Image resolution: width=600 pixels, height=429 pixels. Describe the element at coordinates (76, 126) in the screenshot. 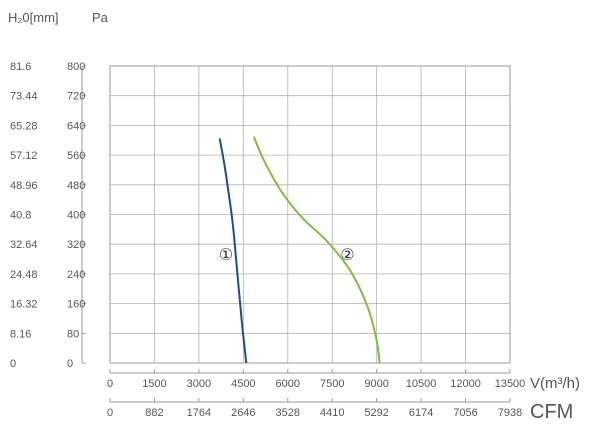

I see `pressure-tick-label: 640` at that location.